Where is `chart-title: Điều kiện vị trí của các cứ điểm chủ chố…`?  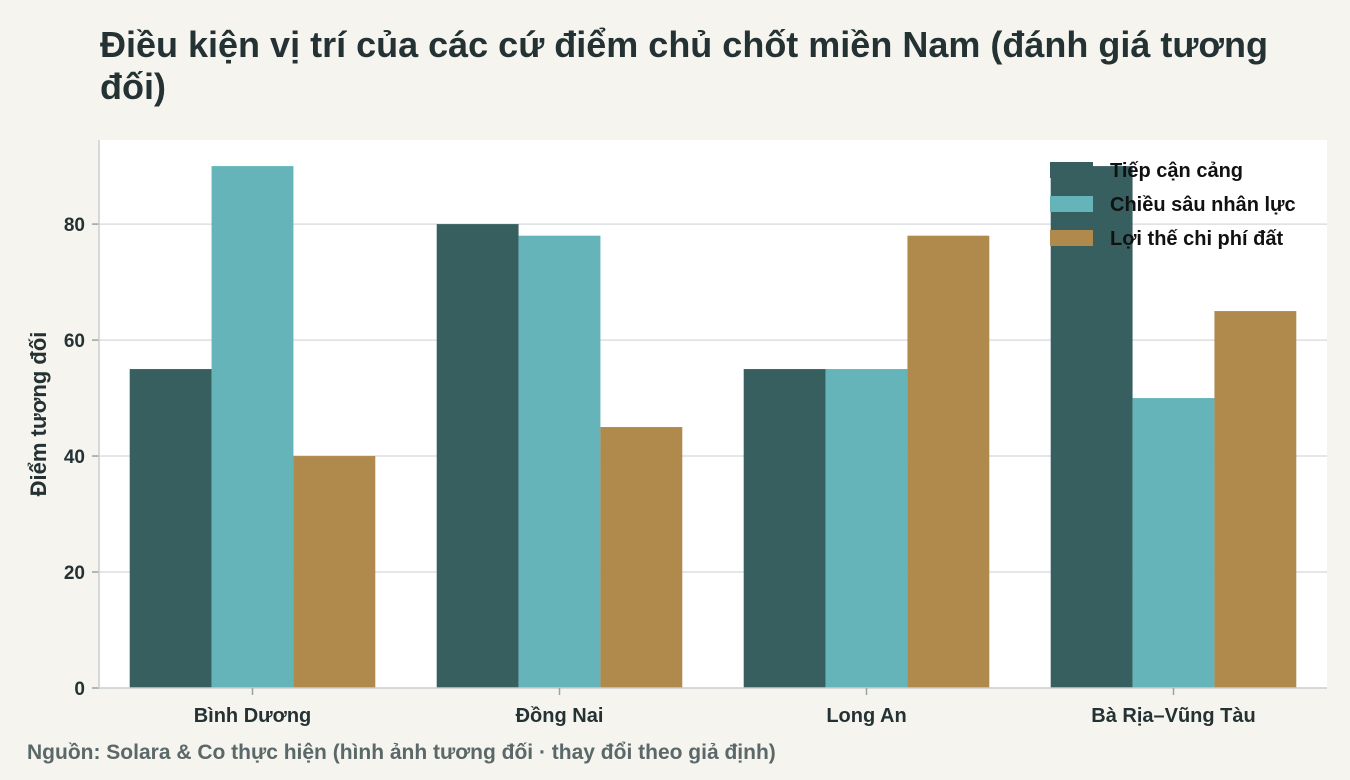 chart-title: Điều kiện vị trí của các cứ điểm chủ chố… is located at coordinates (684, 65).